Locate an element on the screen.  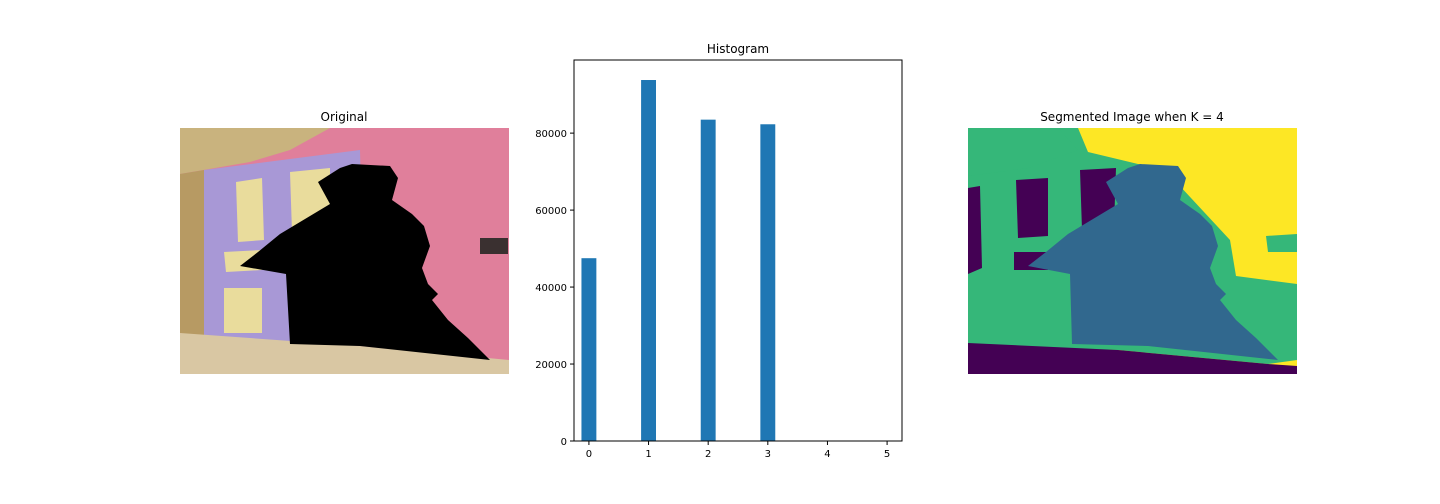
histogram-title: Histogram is located at coordinates (738, 49).